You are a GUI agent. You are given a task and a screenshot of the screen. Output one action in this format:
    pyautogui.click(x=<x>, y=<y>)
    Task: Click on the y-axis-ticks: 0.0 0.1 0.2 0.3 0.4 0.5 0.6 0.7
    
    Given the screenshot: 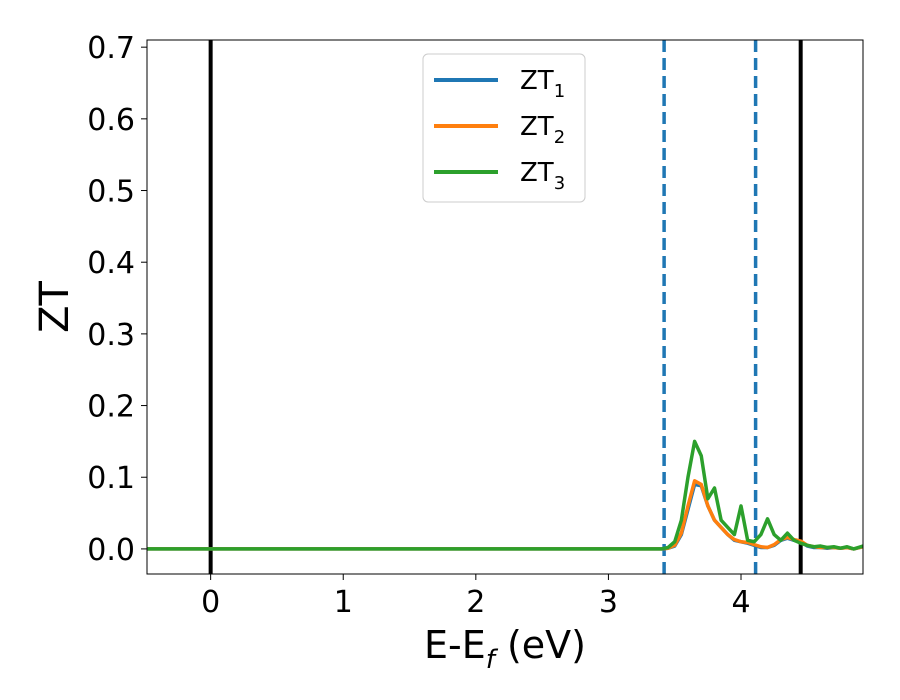 What is the action you would take?
    pyautogui.click(x=117, y=299)
    